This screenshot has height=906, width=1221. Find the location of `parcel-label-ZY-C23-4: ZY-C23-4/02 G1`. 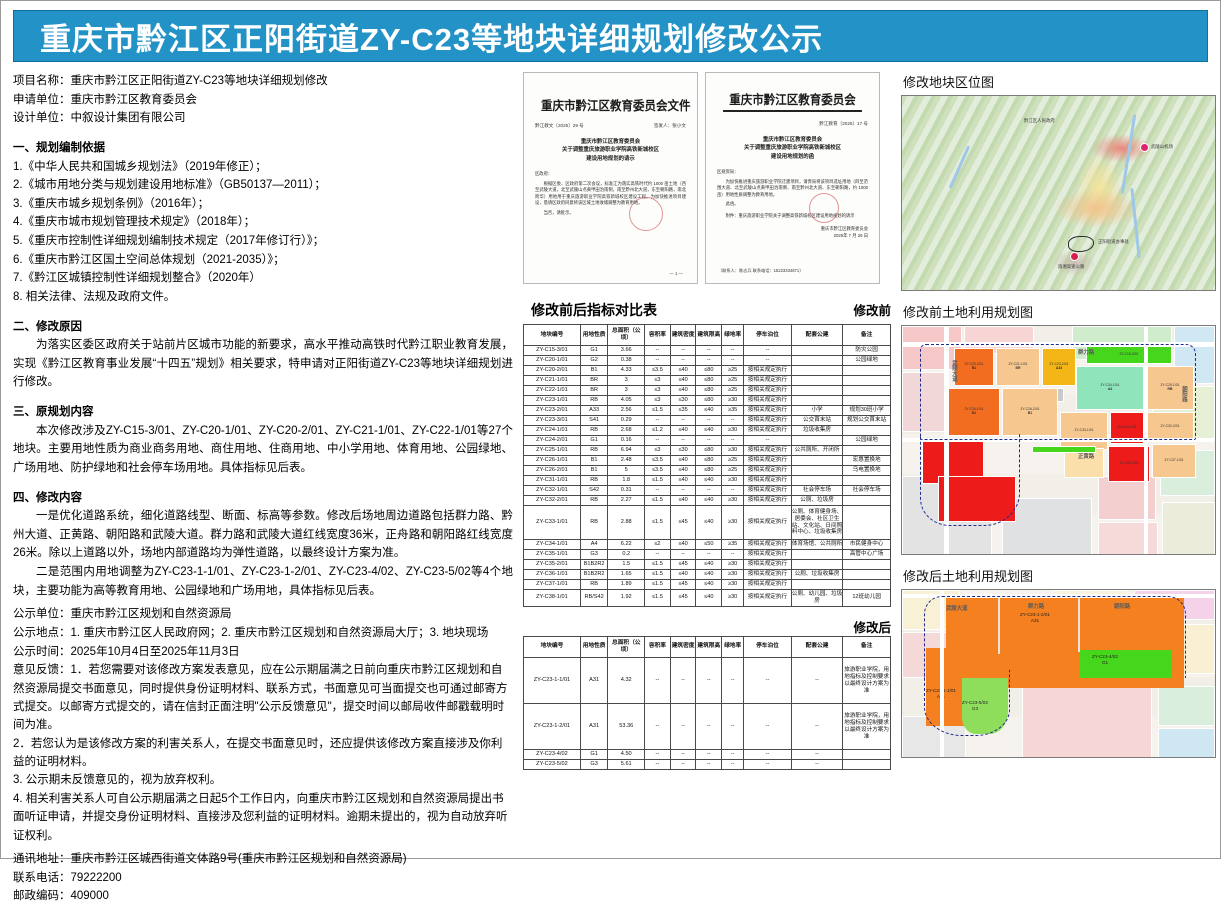

parcel-label-ZY-C23-4: ZY-C23-4/02 G1 is located at coordinates (1105, 659).